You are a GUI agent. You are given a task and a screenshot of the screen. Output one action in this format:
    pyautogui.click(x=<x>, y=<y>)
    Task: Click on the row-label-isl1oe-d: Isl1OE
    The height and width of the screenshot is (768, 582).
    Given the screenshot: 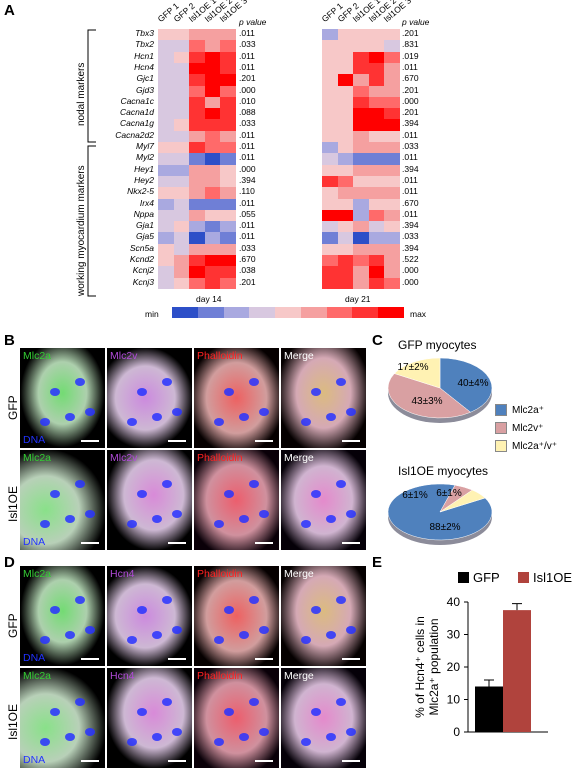 What is the action you would take?
    pyautogui.click(x=13, y=721)
    